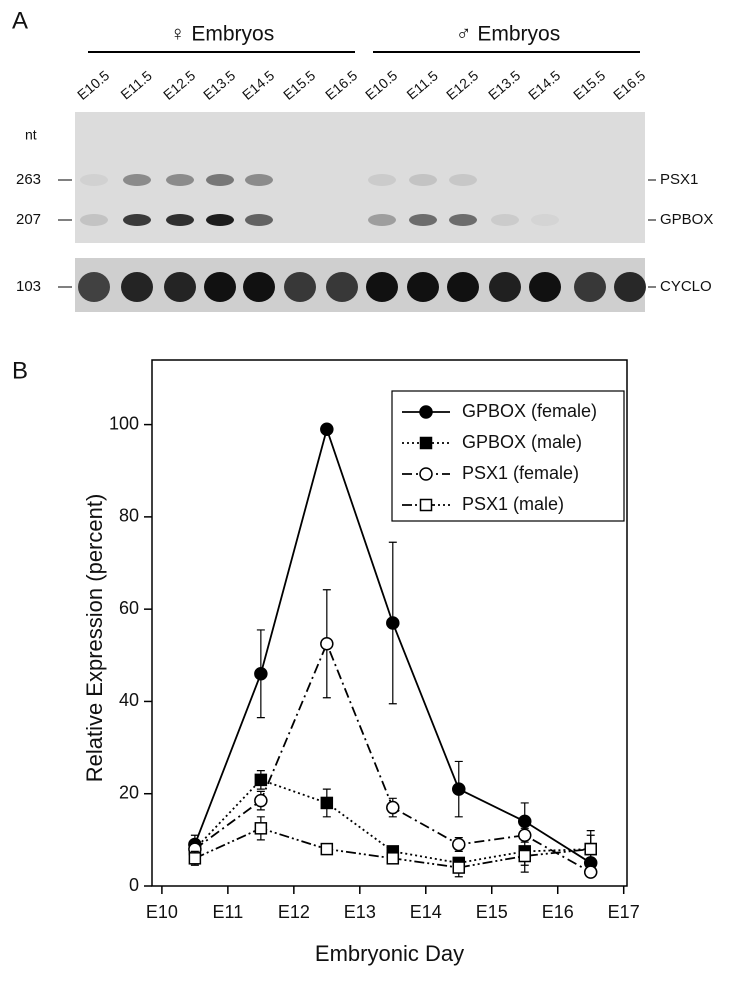 This screenshot has width=740, height=989. I want to click on band-label: GPBOX, so click(686, 219).